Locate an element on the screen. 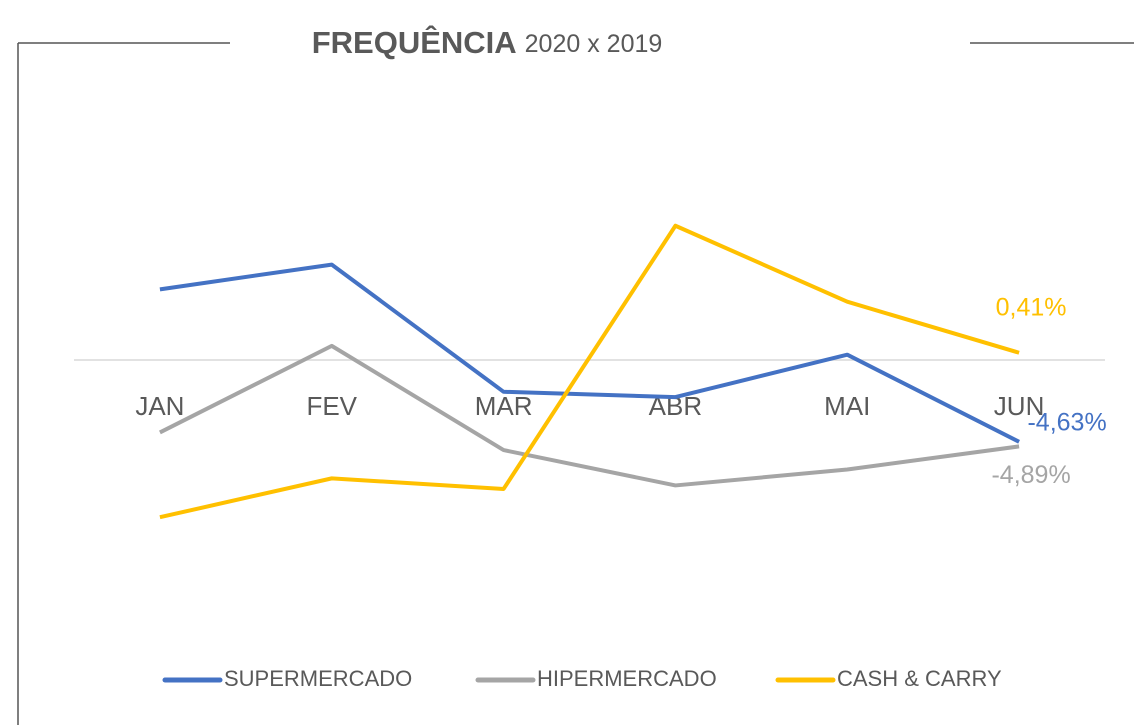 The width and height of the screenshot is (1134, 725). legend-label: HIPERMERCADO is located at coordinates (627, 678).